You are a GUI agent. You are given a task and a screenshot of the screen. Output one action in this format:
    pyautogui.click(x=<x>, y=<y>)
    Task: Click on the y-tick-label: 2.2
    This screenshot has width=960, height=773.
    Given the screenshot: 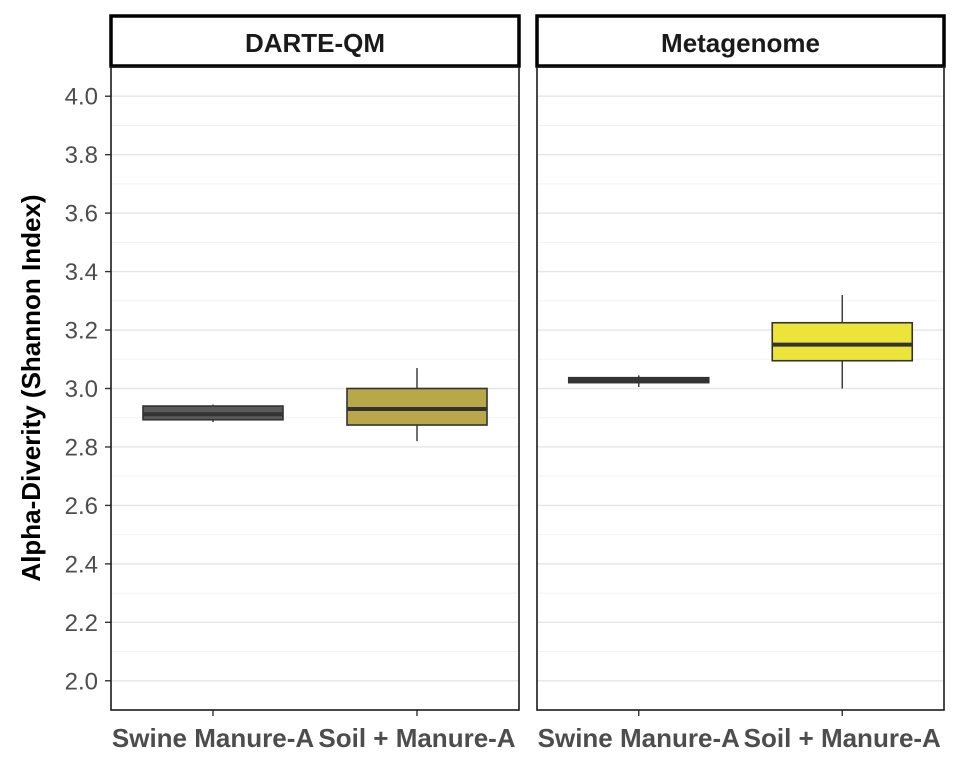 What is the action you would take?
    pyautogui.click(x=81, y=623)
    